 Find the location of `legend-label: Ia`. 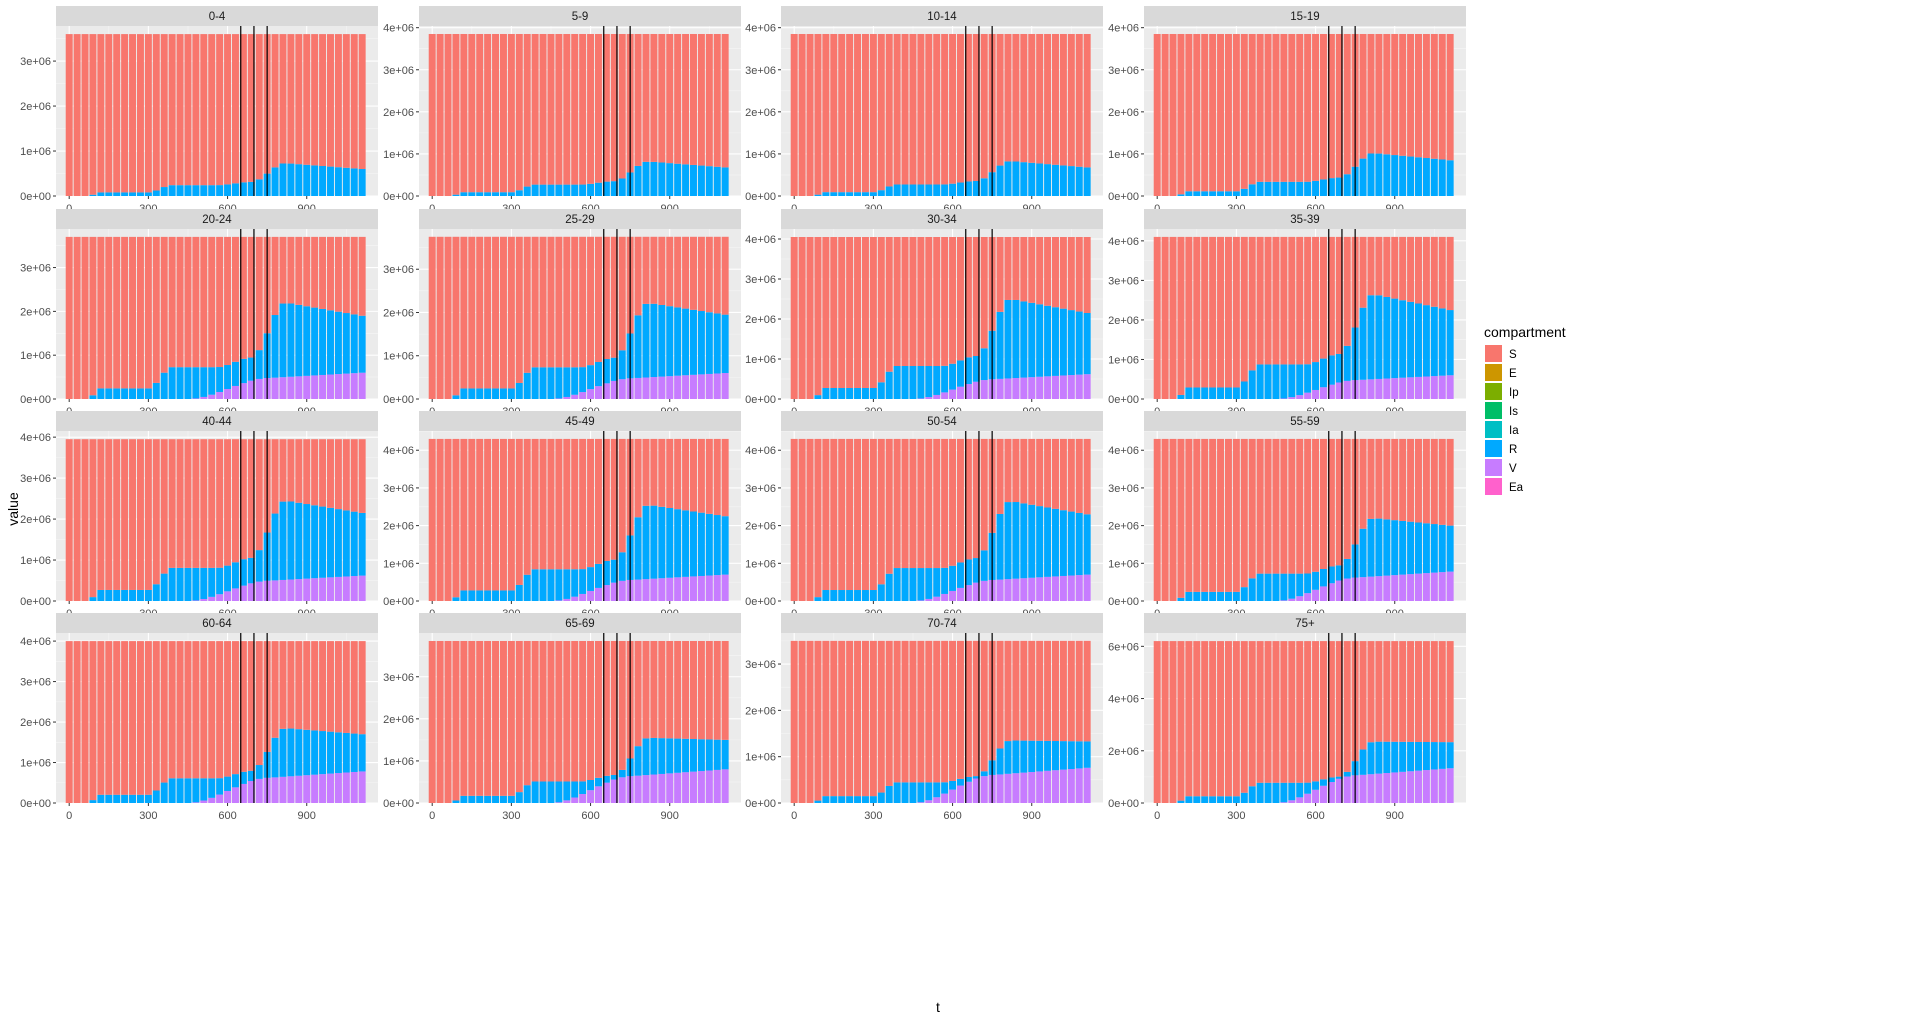

legend-label: Ia is located at coordinates (1514, 431).